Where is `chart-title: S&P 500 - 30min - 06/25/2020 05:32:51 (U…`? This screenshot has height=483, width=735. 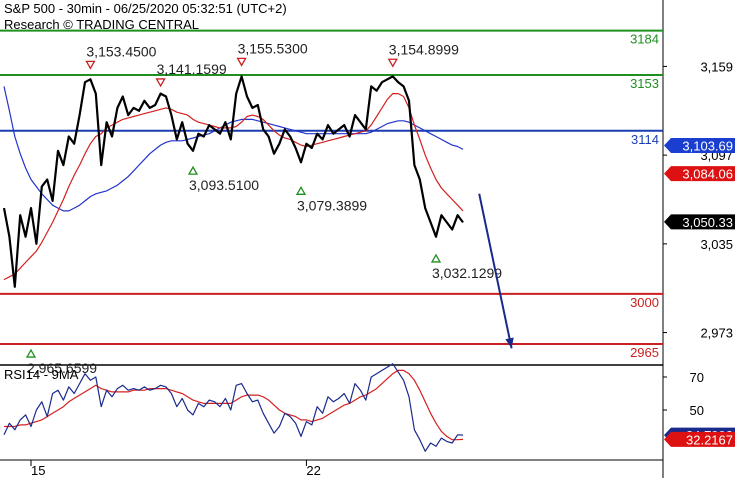
chart-title: S&P 500 - 30min - 06/25/2020 05:32:51 (U… is located at coordinates (145, 8).